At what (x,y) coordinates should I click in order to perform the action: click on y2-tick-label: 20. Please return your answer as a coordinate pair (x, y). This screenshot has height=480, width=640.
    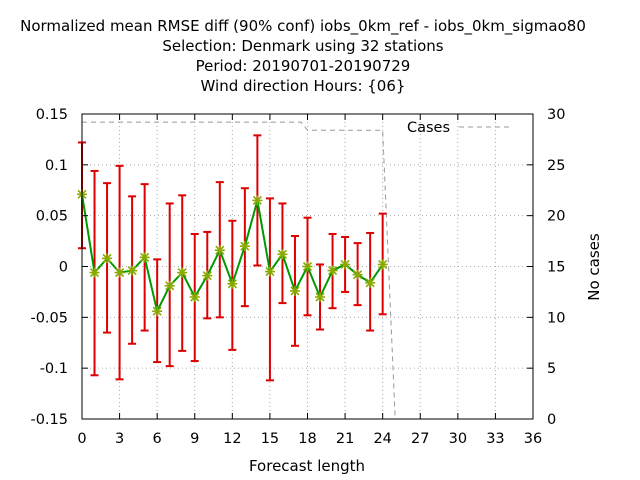
    Looking at the image, I should click on (556, 217).